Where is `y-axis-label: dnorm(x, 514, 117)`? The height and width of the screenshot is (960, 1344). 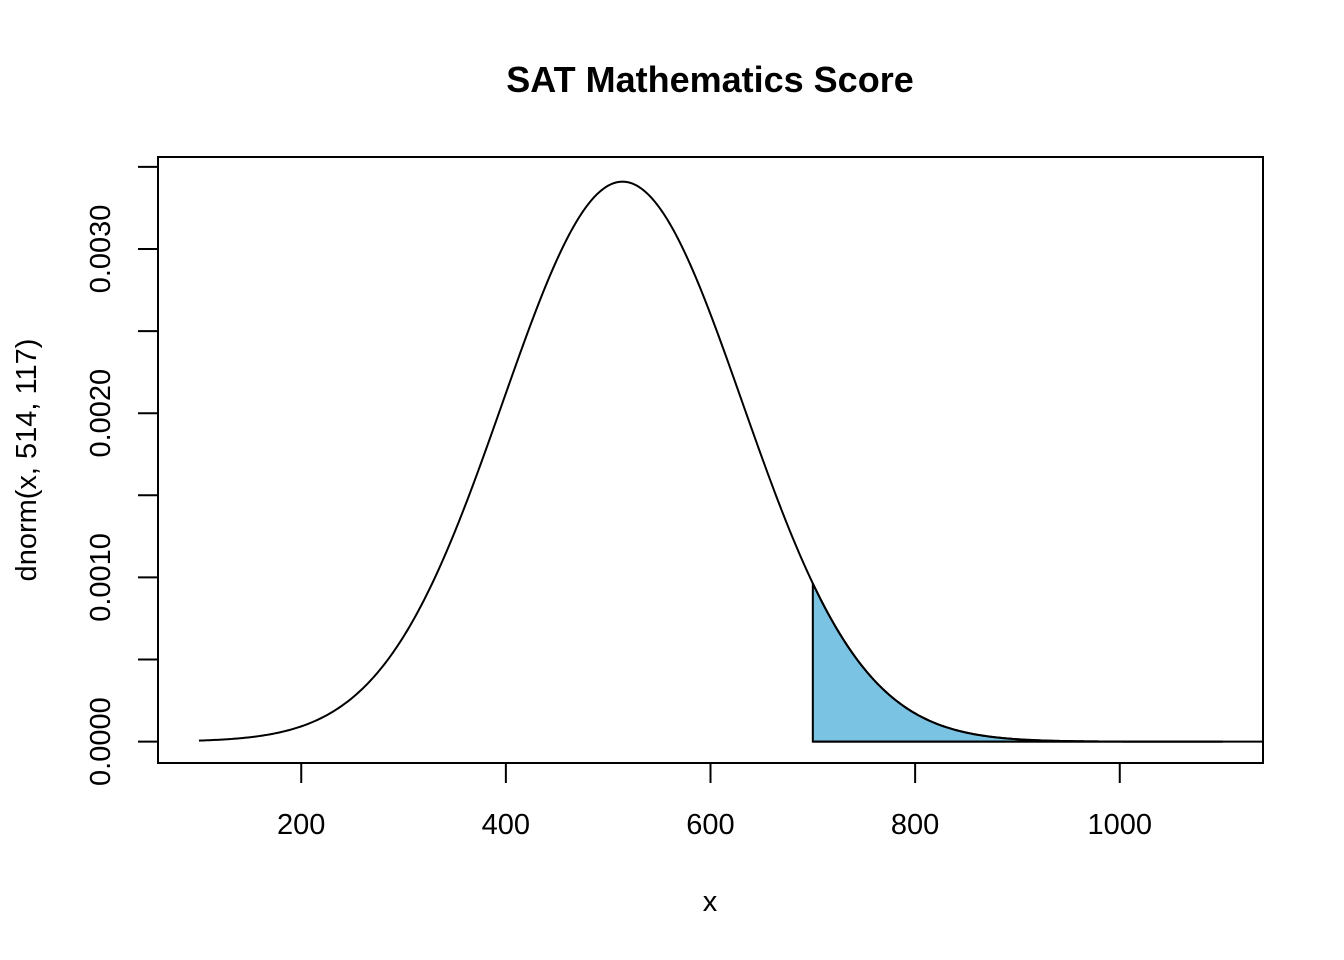 y-axis-label: dnorm(x, 514, 117) is located at coordinates (27, 460).